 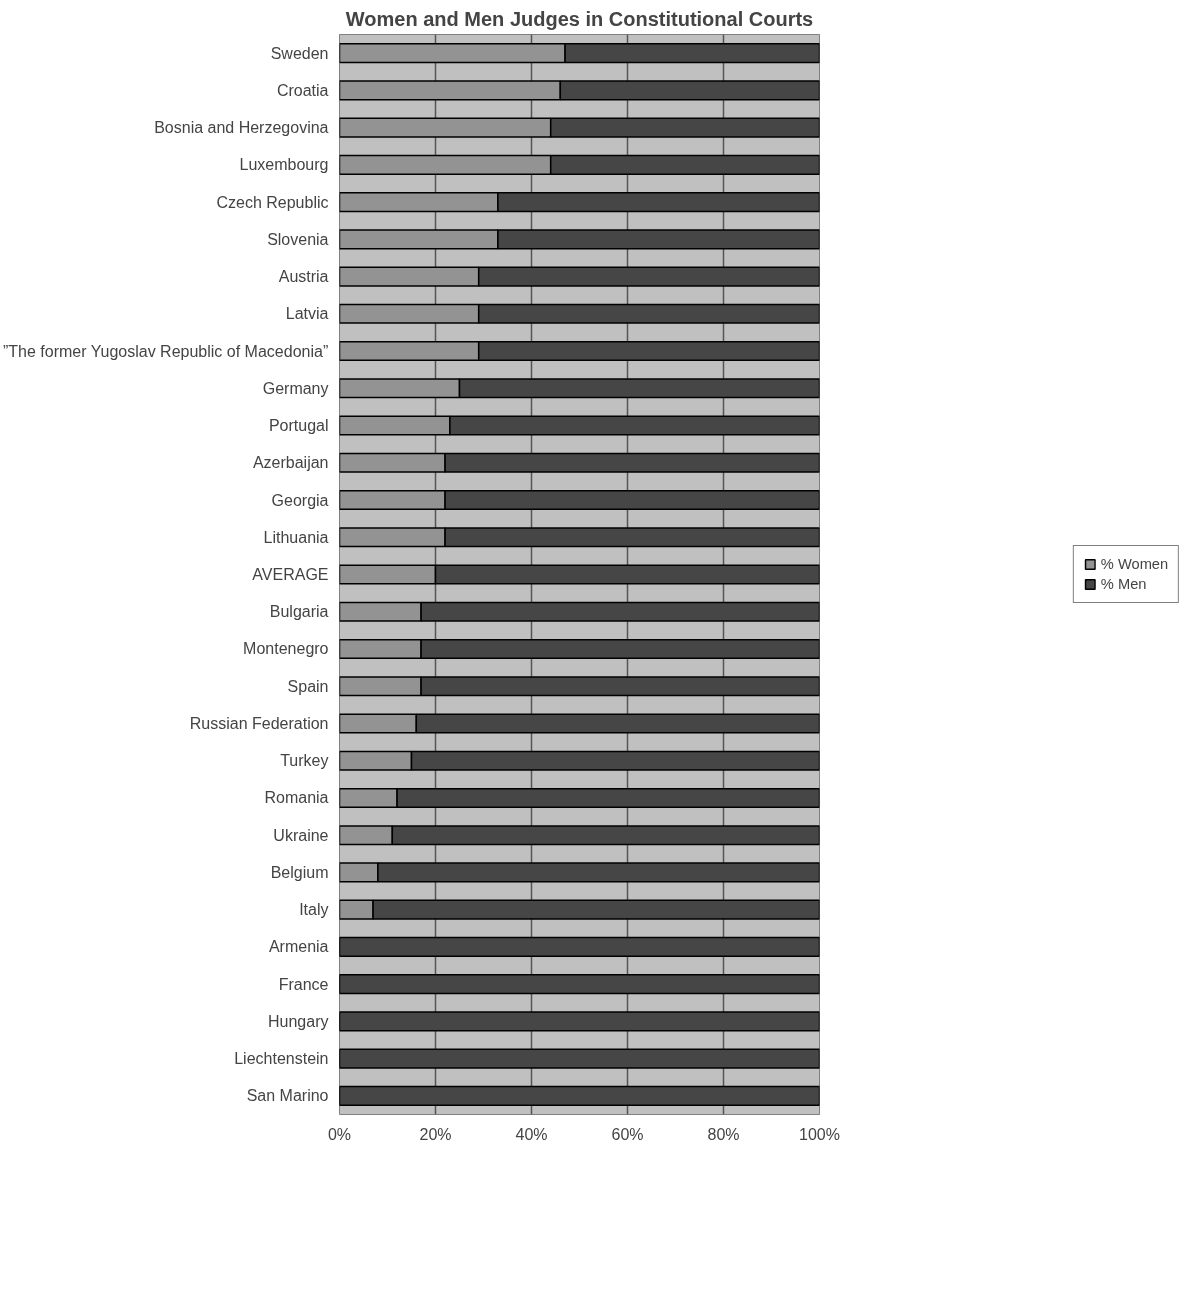 I want to click on y-tick-label: Turkey, so click(x=304, y=761).